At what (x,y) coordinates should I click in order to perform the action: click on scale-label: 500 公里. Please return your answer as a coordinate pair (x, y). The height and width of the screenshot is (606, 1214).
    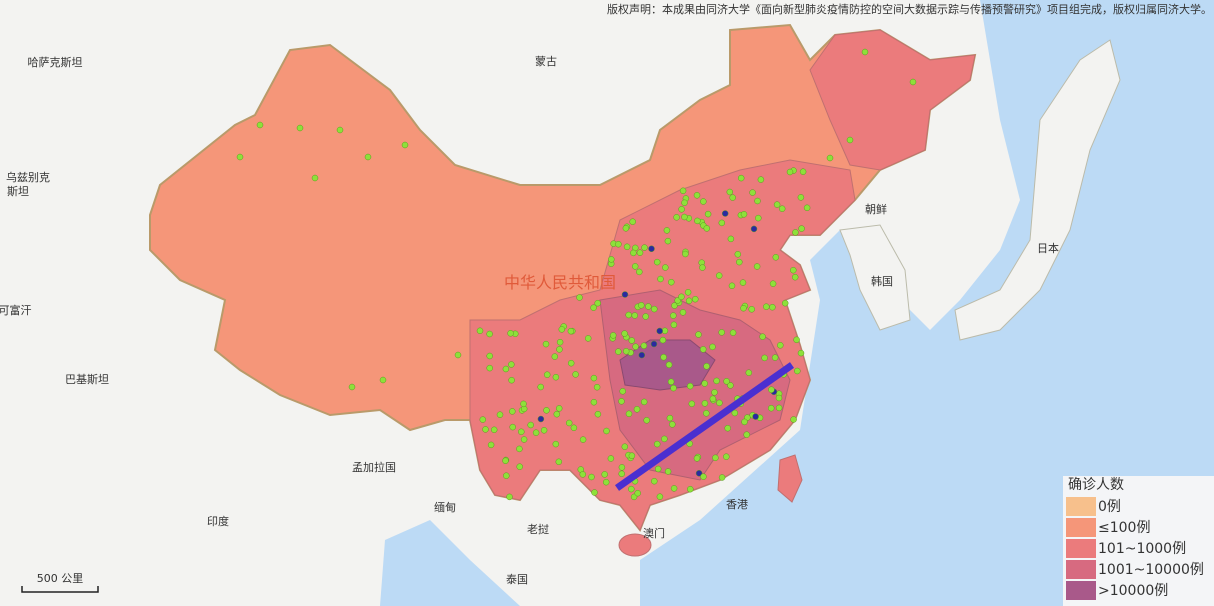
    Looking at the image, I should click on (60, 578).